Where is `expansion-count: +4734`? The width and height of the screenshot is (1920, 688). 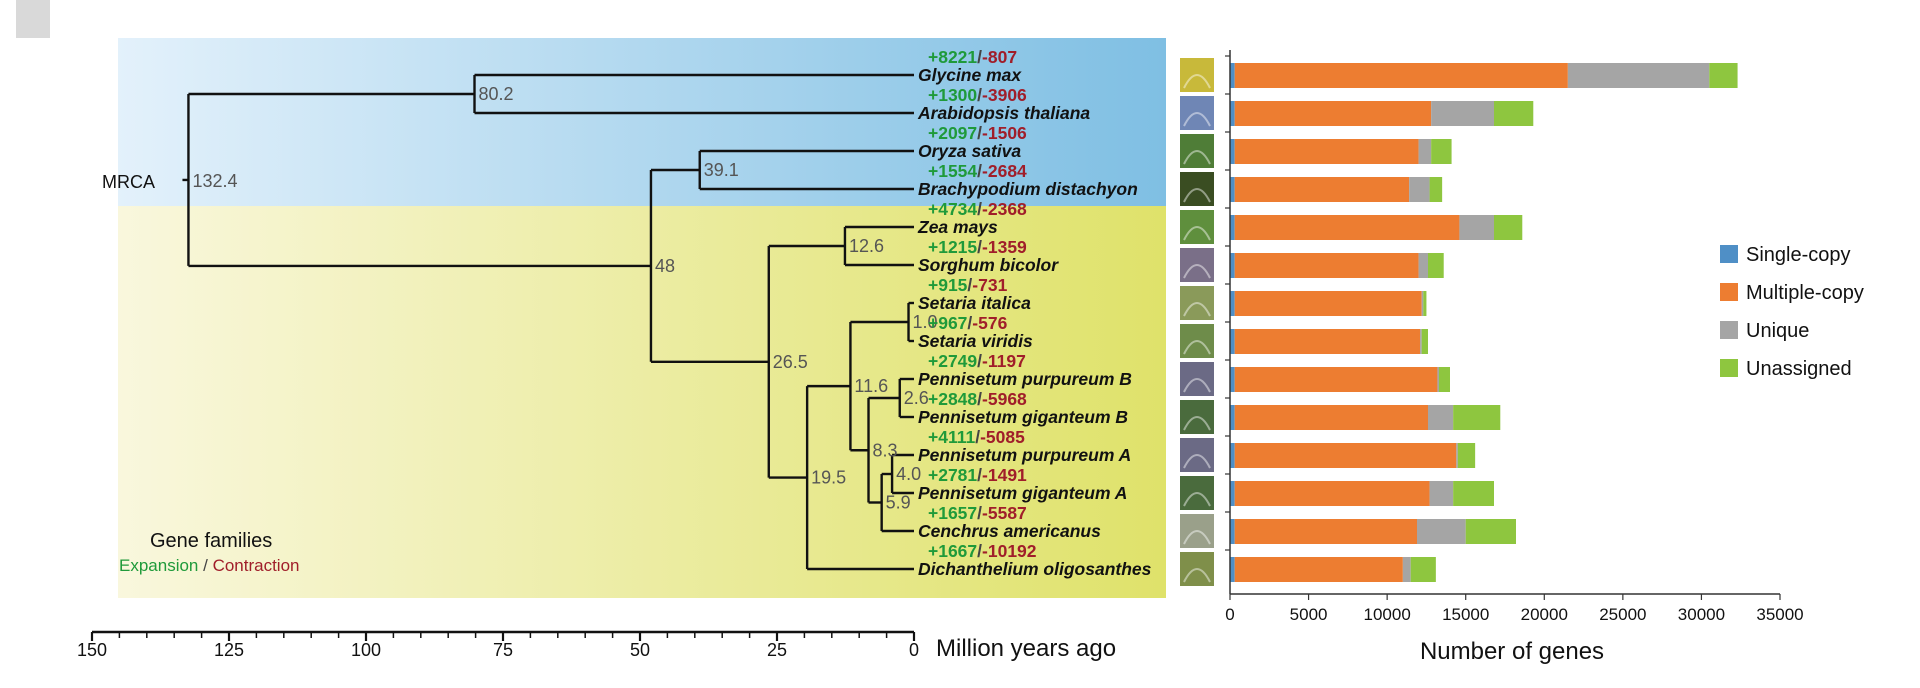
expansion-count: +4734 is located at coordinates (952, 209).